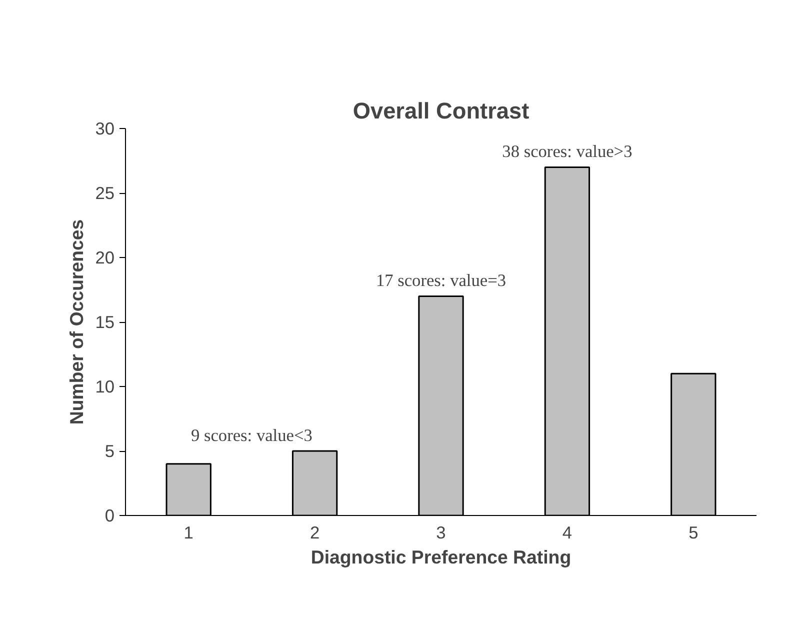 The width and height of the screenshot is (794, 633). What do you see at coordinates (567, 152) in the screenshot?
I see `annotation: 38 scores: value>3` at bounding box center [567, 152].